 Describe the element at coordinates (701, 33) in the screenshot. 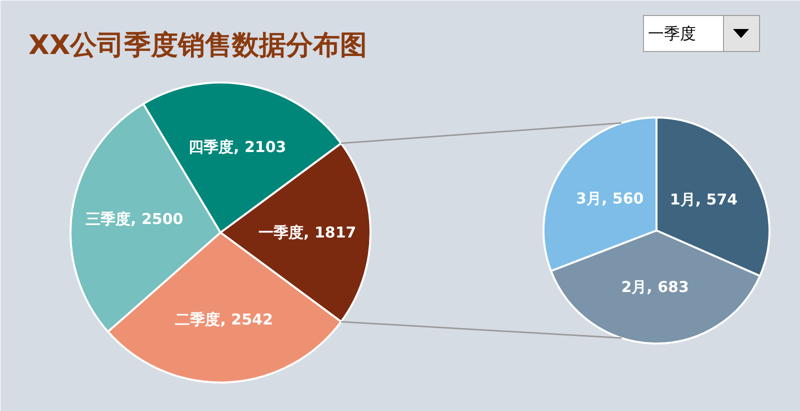

I see `chart-title: 一季度` at that location.